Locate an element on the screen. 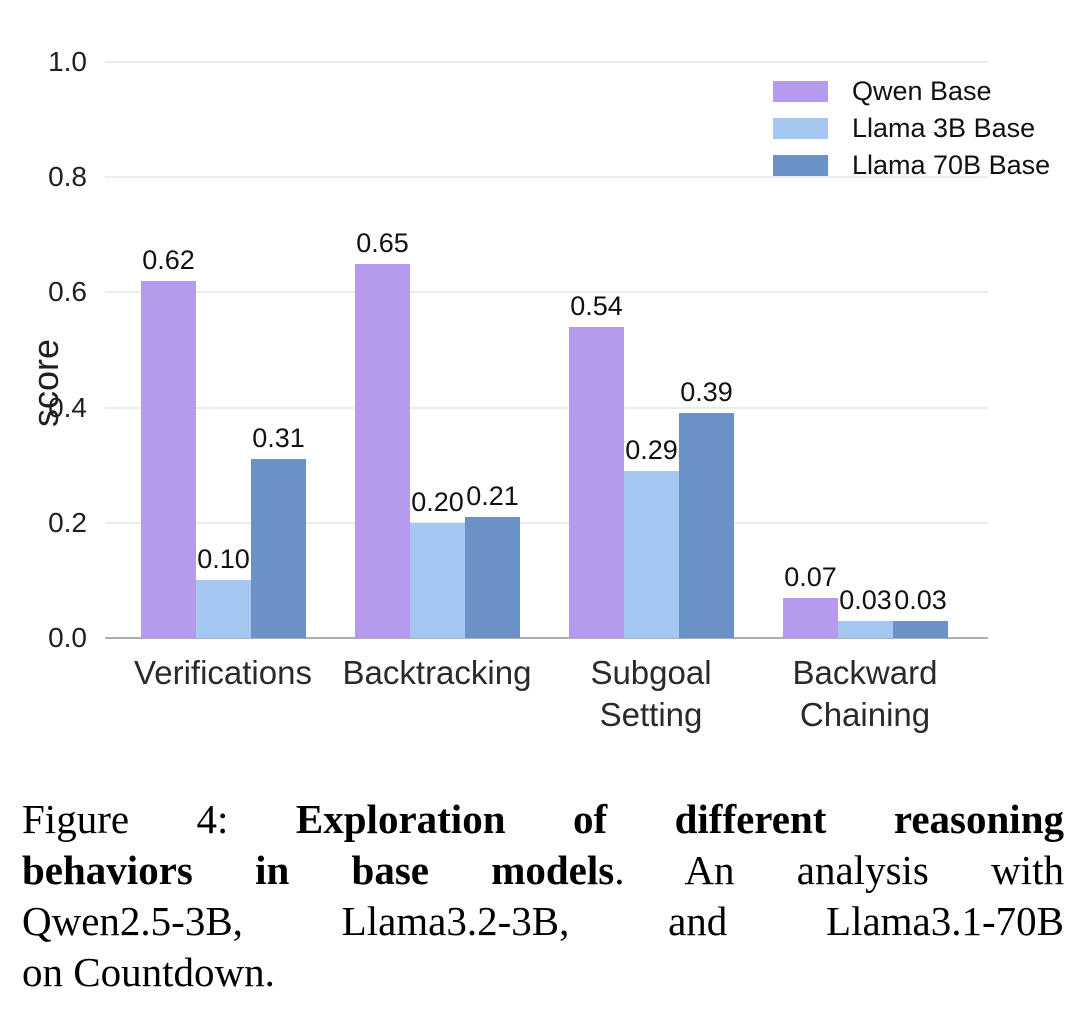 This screenshot has width=1080, height=1028. x-tick-label-backtracking: Backtracking is located at coordinates (437, 673).